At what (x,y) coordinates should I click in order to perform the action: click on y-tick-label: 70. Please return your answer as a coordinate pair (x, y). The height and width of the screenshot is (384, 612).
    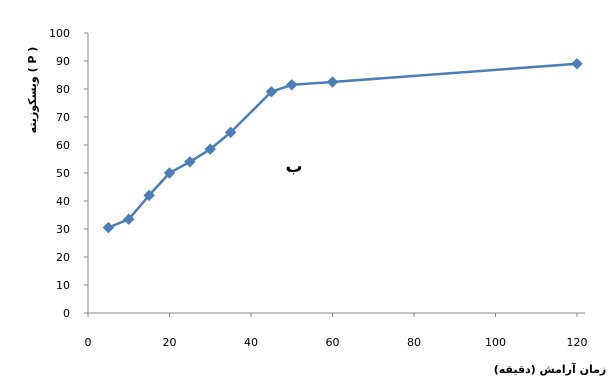
    Looking at the image, I should click on (63, 117).